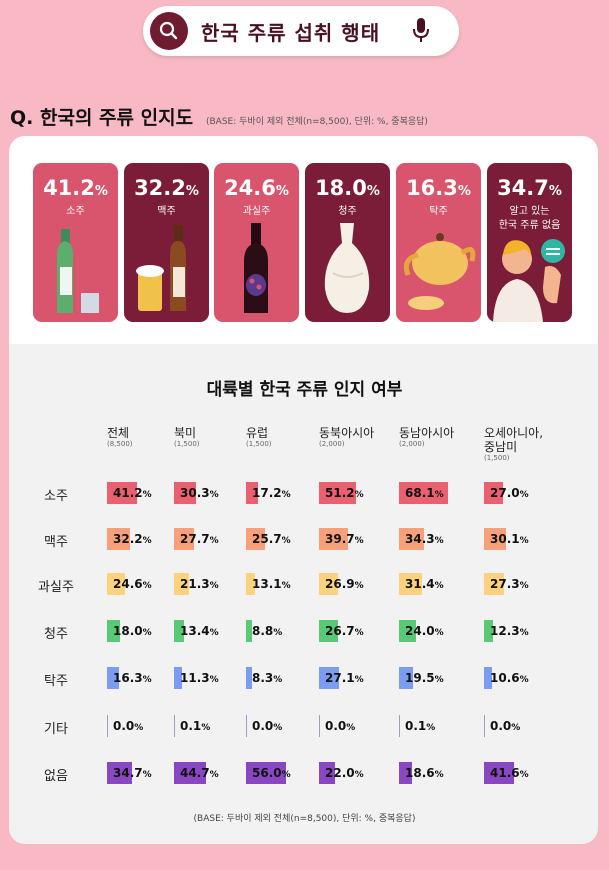 Image resolution: width=609 pixels, height=870 pixels. What do you see at coordinates (412, 444) in the screenshot?
I see `column-sample-size: (2,000)` at bounding box center [412, 444].